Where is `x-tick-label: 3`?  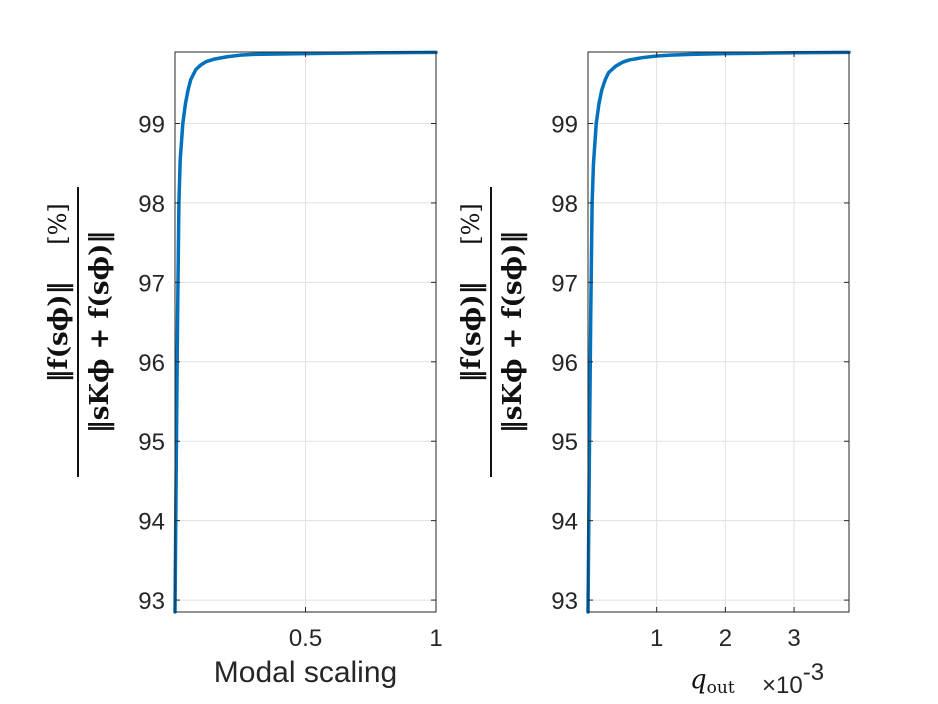 x-tick-label: 3 is located at coordinates (793, 638).